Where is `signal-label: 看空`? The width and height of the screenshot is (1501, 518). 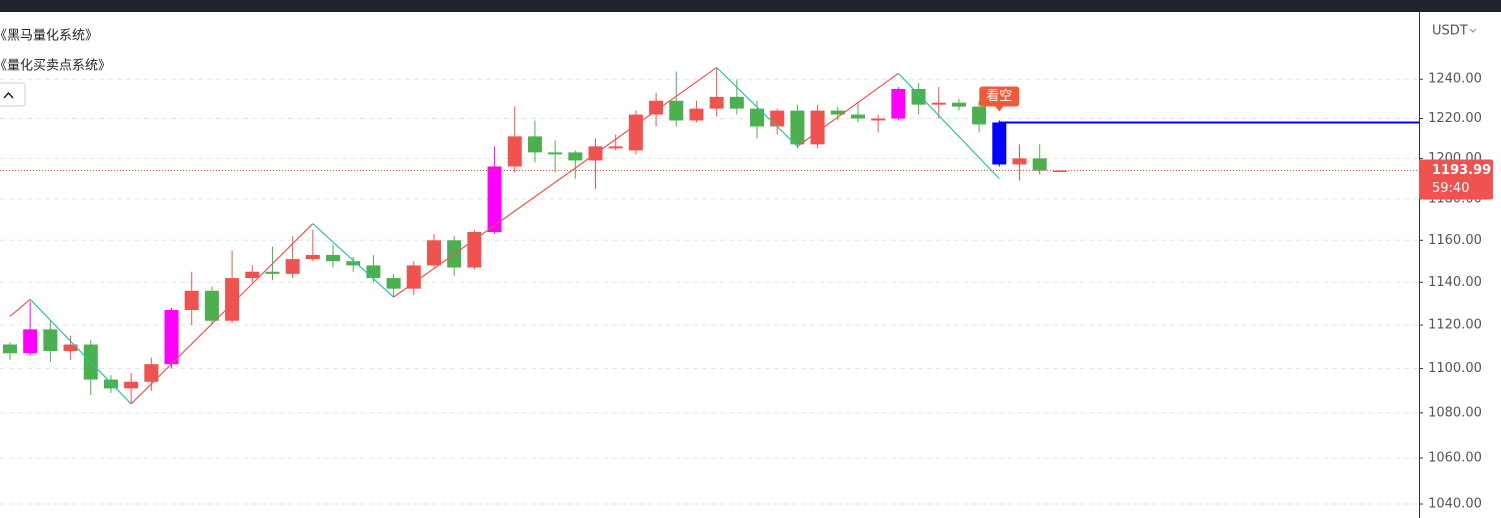 signal-label: 看空 is located at coordinates (999, 96).